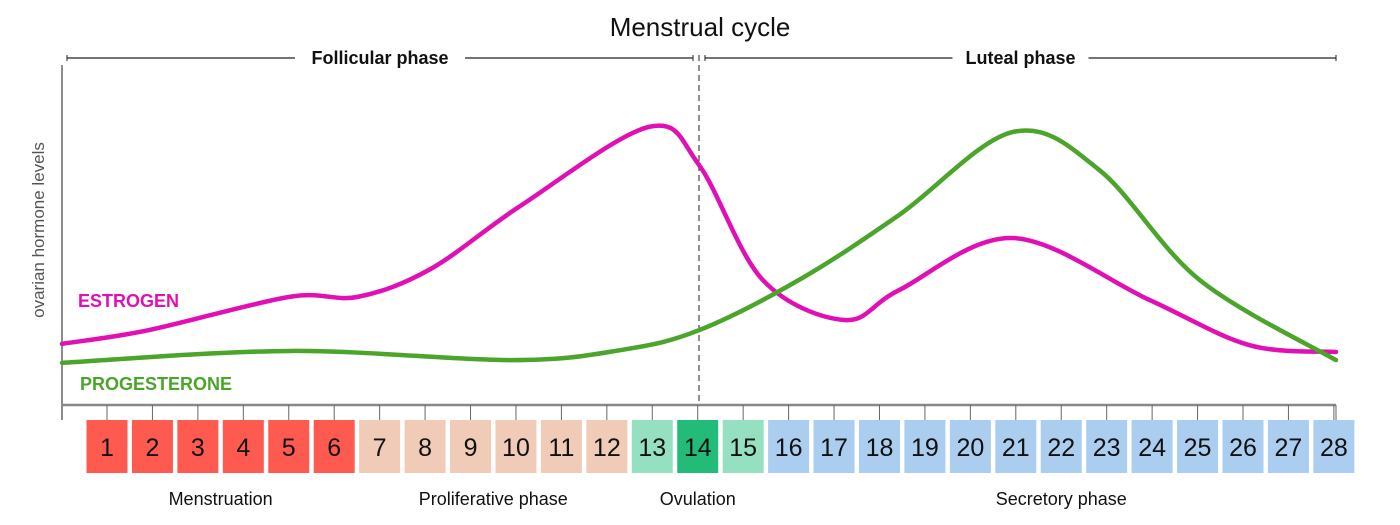 The image size is (1400, 525). What do you see at coordinates (698, 499) in the screenshot?
I see `stage-label: Ovulation` at bounding box center [698, 499].